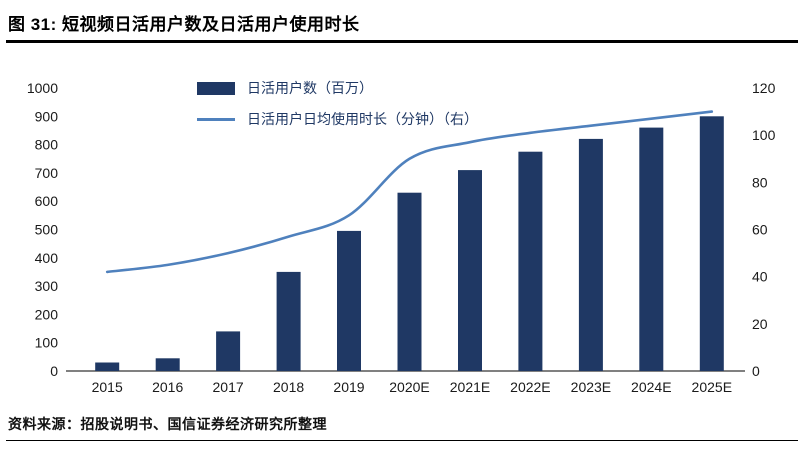 This screenshot has width=805, height=450. What do you see at coordinates (764, 135) in the screenshot?
I see `right-axis-tick: 100` at bounding box center [764, 135].